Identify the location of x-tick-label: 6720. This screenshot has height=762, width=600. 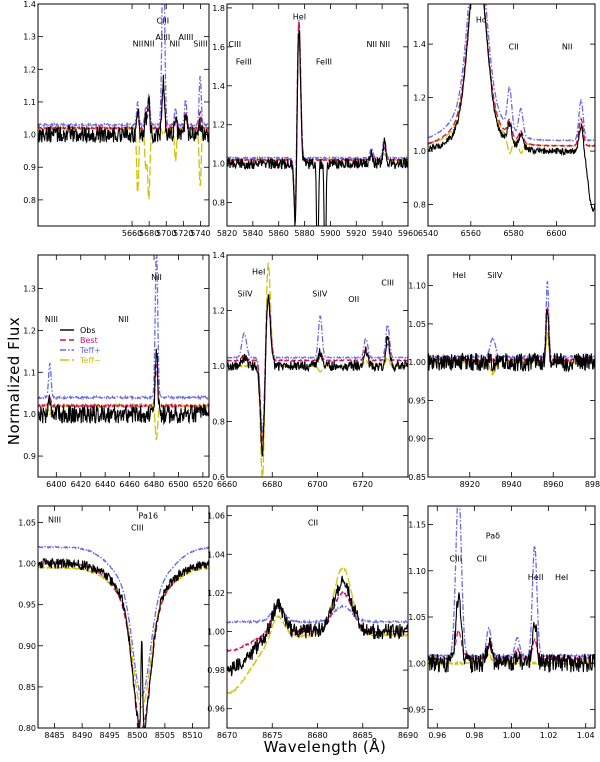
(363, 484).